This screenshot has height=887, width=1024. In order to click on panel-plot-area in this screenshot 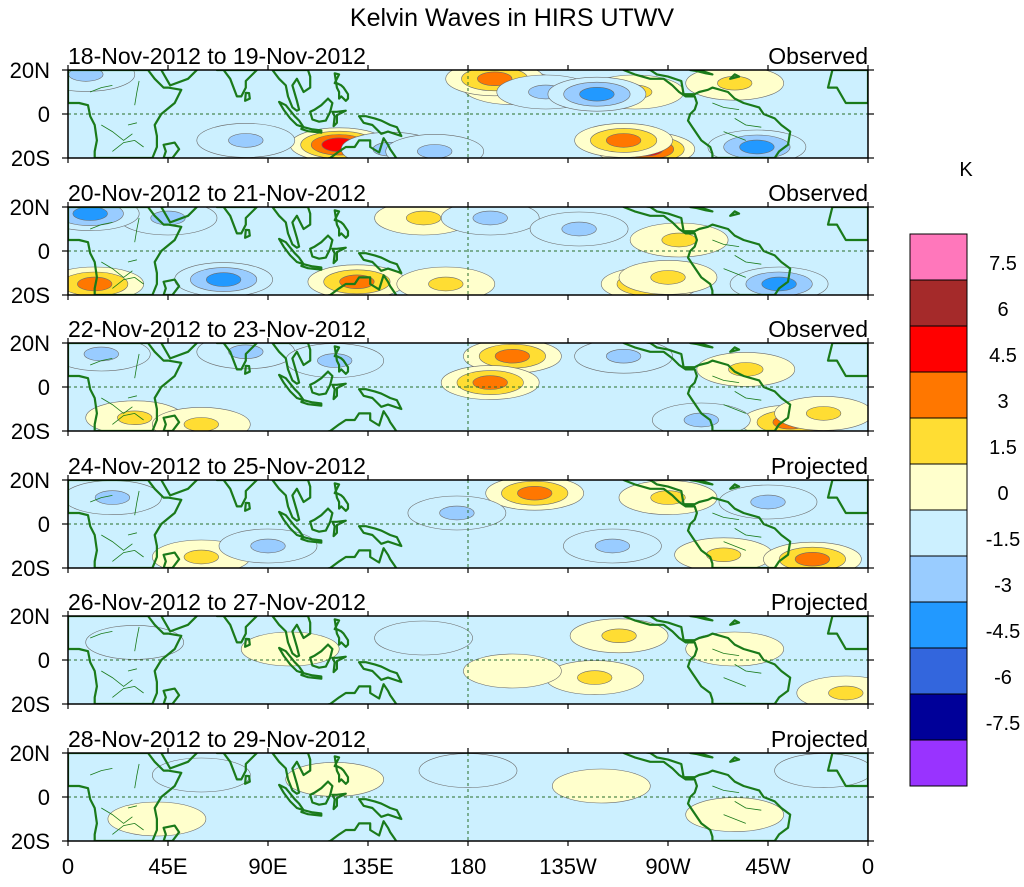, I will do `click(468, 387)`.